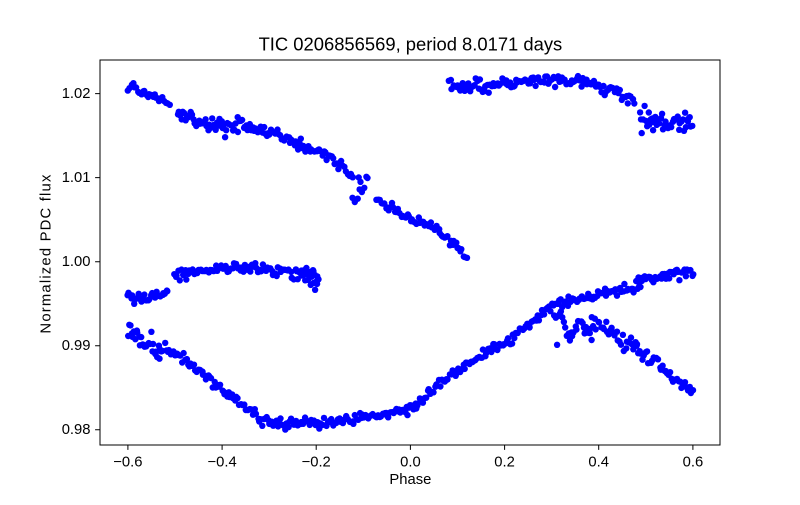 The height and width of the screenshot is (505, 800). What do you see at coordinates (410, 480) in the screenshot?
I see `svg-text: Phase` at bounding box center [410, 480].